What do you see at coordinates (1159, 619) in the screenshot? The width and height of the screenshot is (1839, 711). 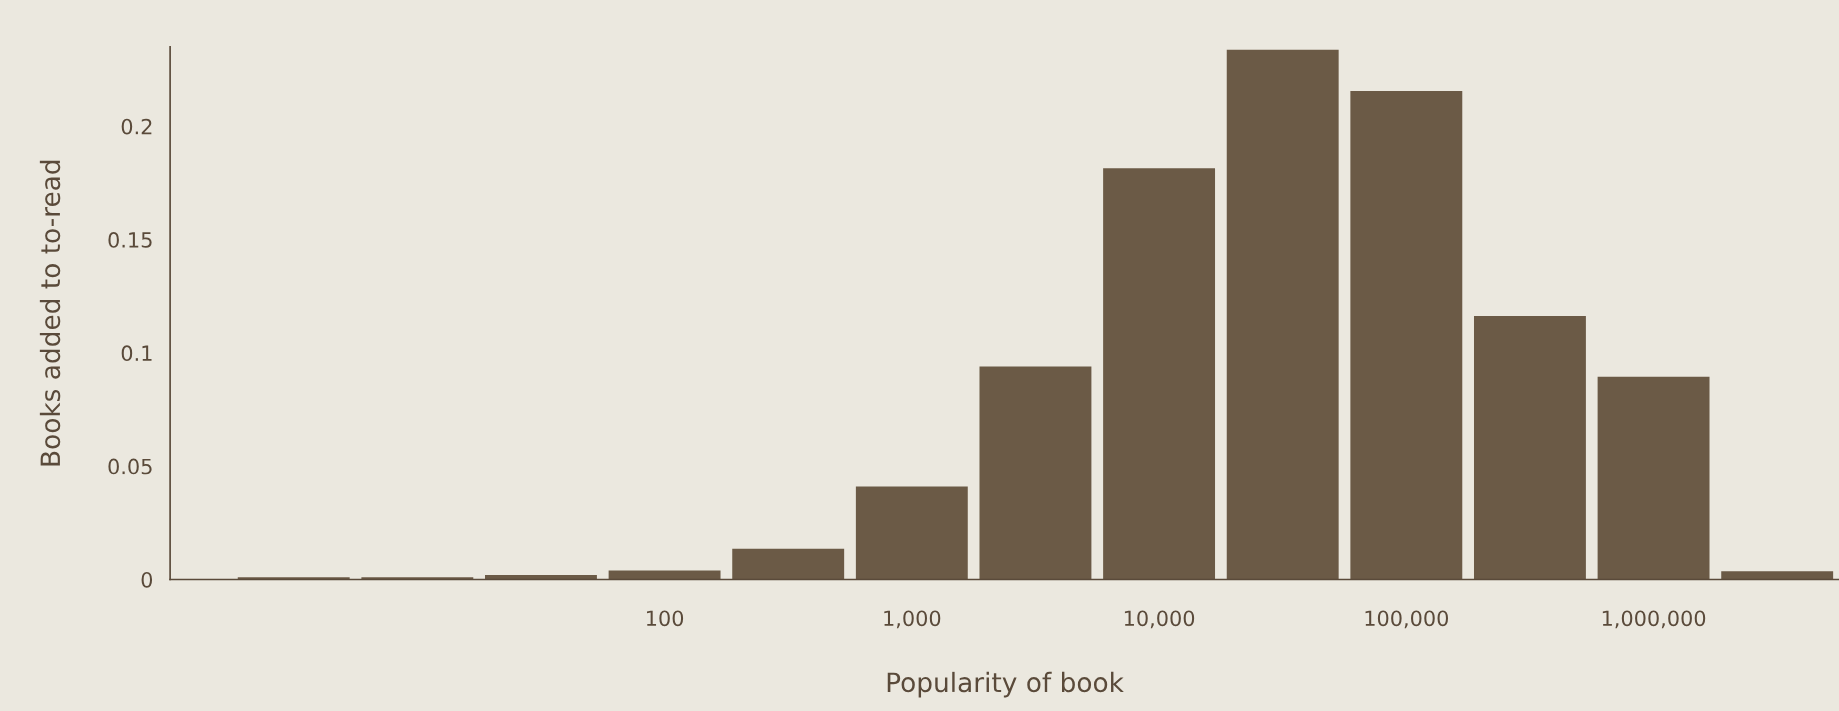 I see `x-tick-label: 10,000` at bounding box center [1159, 619].